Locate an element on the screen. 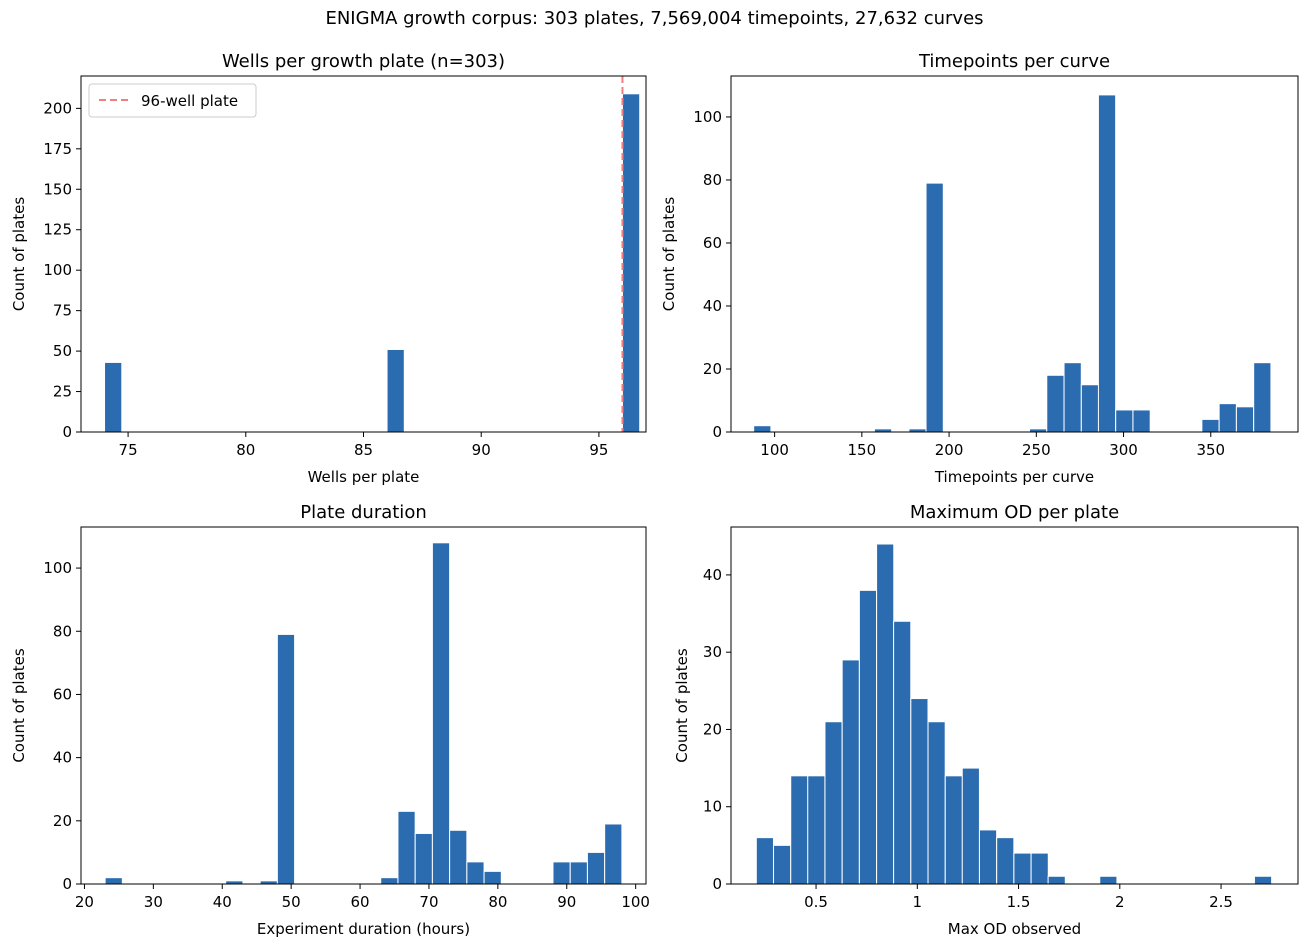  x-axis-label: Experiment duration (hours) is located at coordinates (363, 929).